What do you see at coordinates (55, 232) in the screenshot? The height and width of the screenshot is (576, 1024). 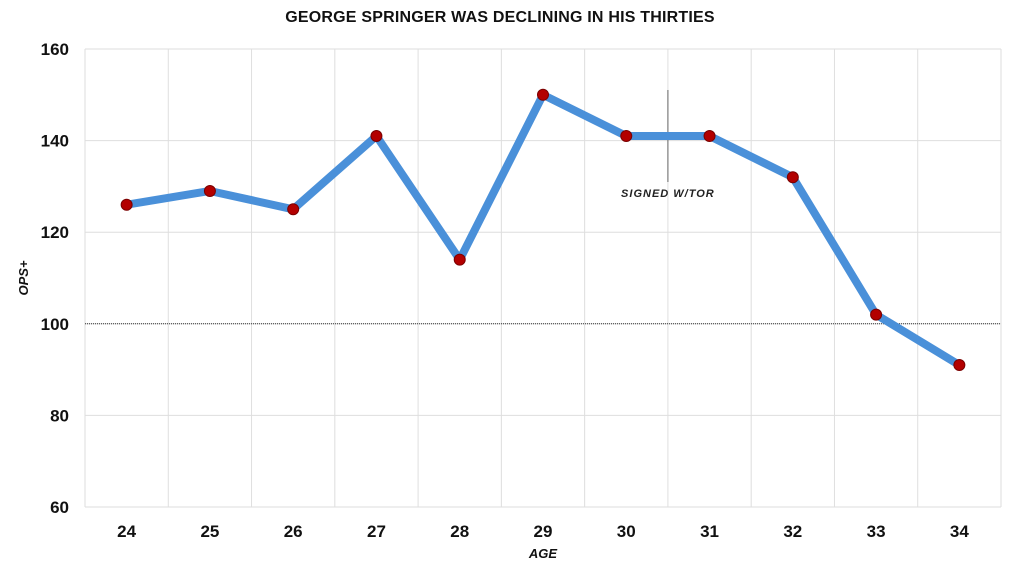 I see `y-tick-label: 120` at bounding box center [55, 232].